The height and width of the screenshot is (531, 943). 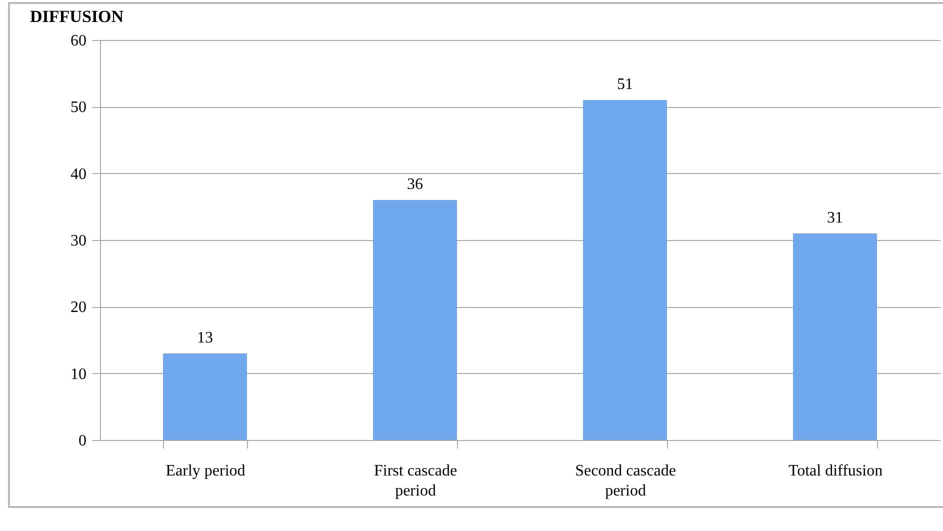 I want to click on x-tick-label: Total diffusion, so click(x=835, y=471).